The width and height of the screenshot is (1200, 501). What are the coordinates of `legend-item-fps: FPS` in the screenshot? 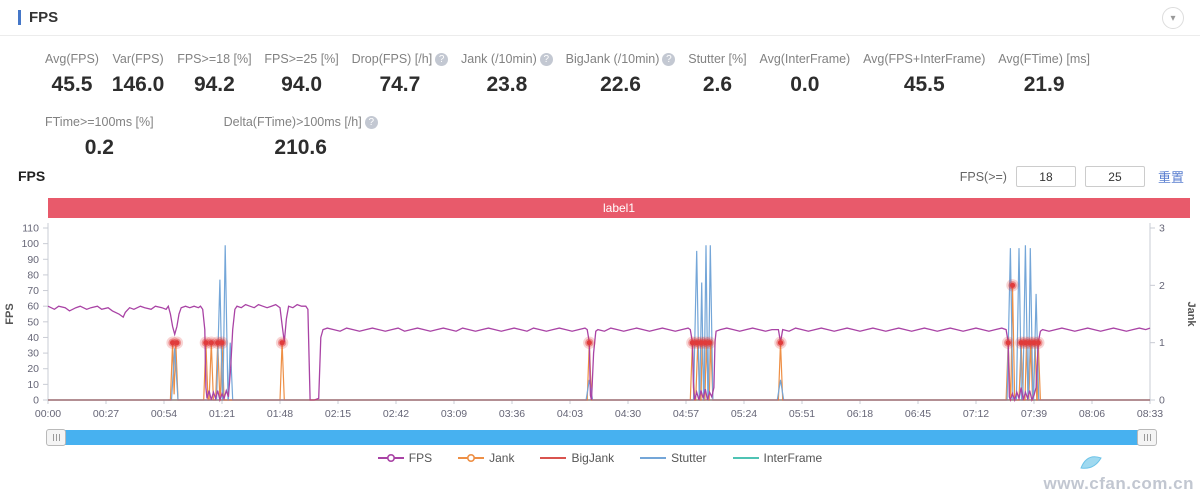 It's located at (405, 458).